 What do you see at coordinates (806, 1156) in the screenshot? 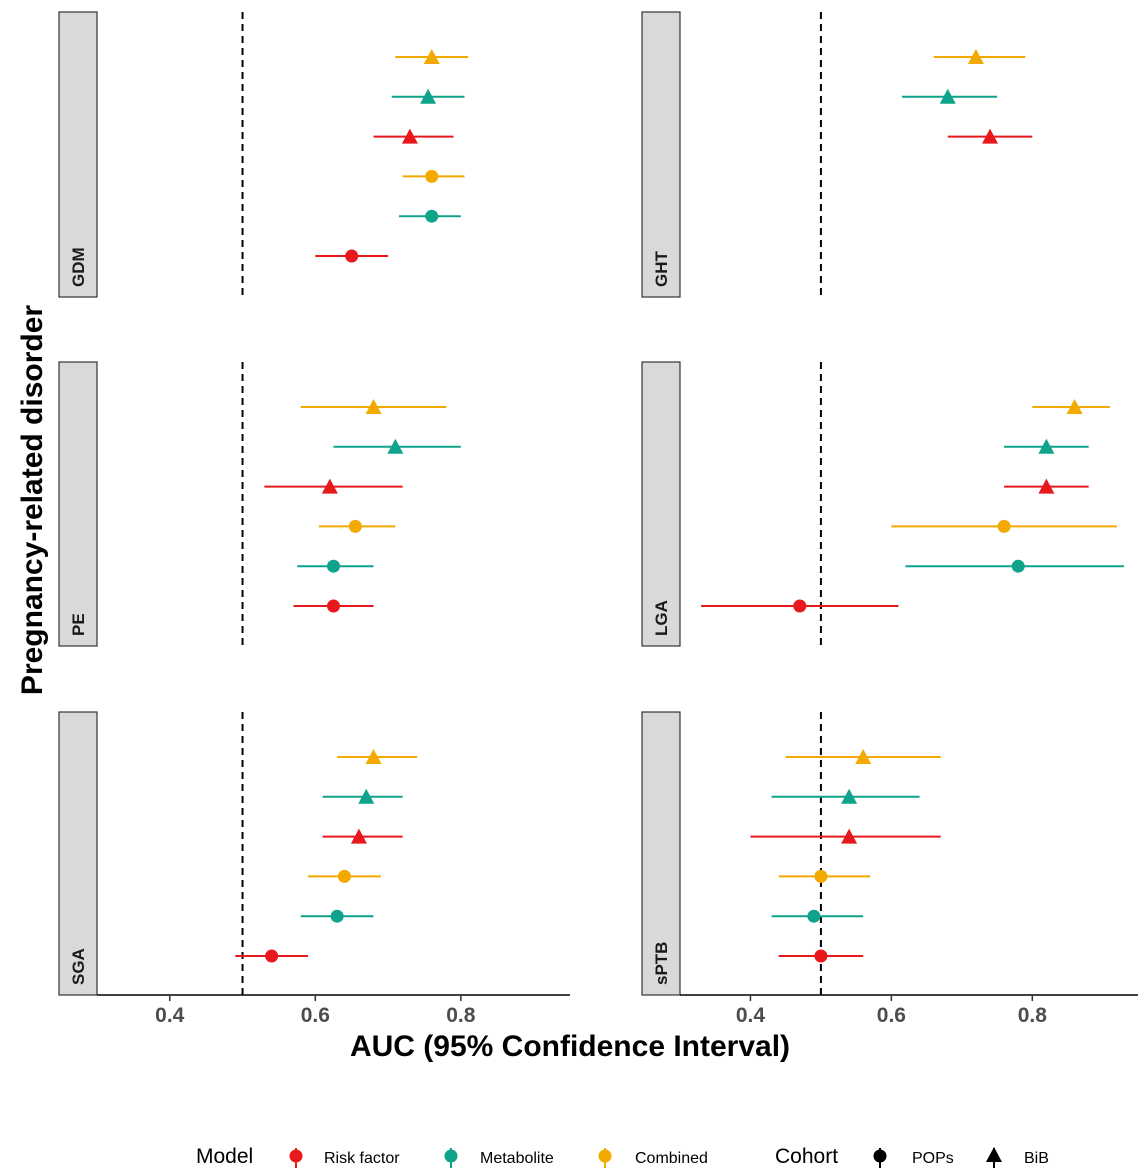
I see `legend-cohort-title: Cohort` at bounding box center [806, 1156].